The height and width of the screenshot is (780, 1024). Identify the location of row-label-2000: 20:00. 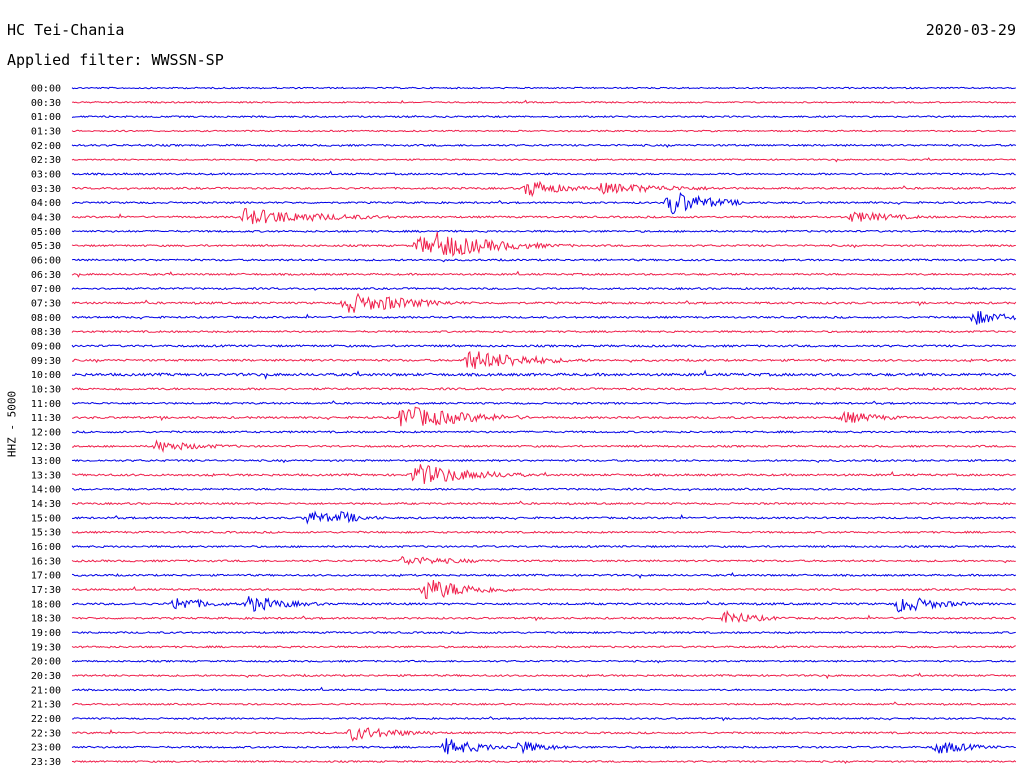
(46, 662).